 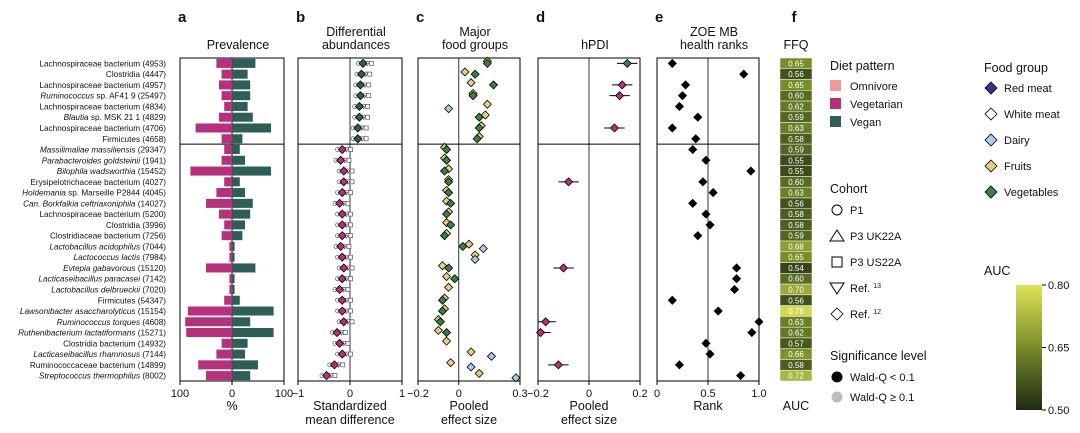 What do you see at coordinates (475, 45) in the screenshot?
I see `panel-title: food groups` at bounding box center [475, 45].